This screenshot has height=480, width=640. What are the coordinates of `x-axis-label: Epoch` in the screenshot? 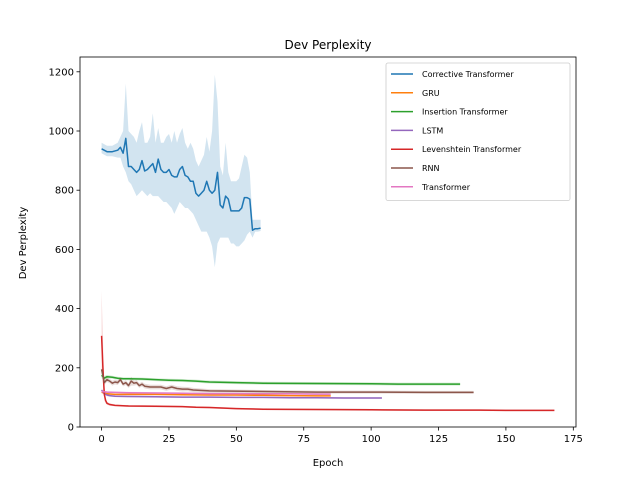 It's located at (328, 463).